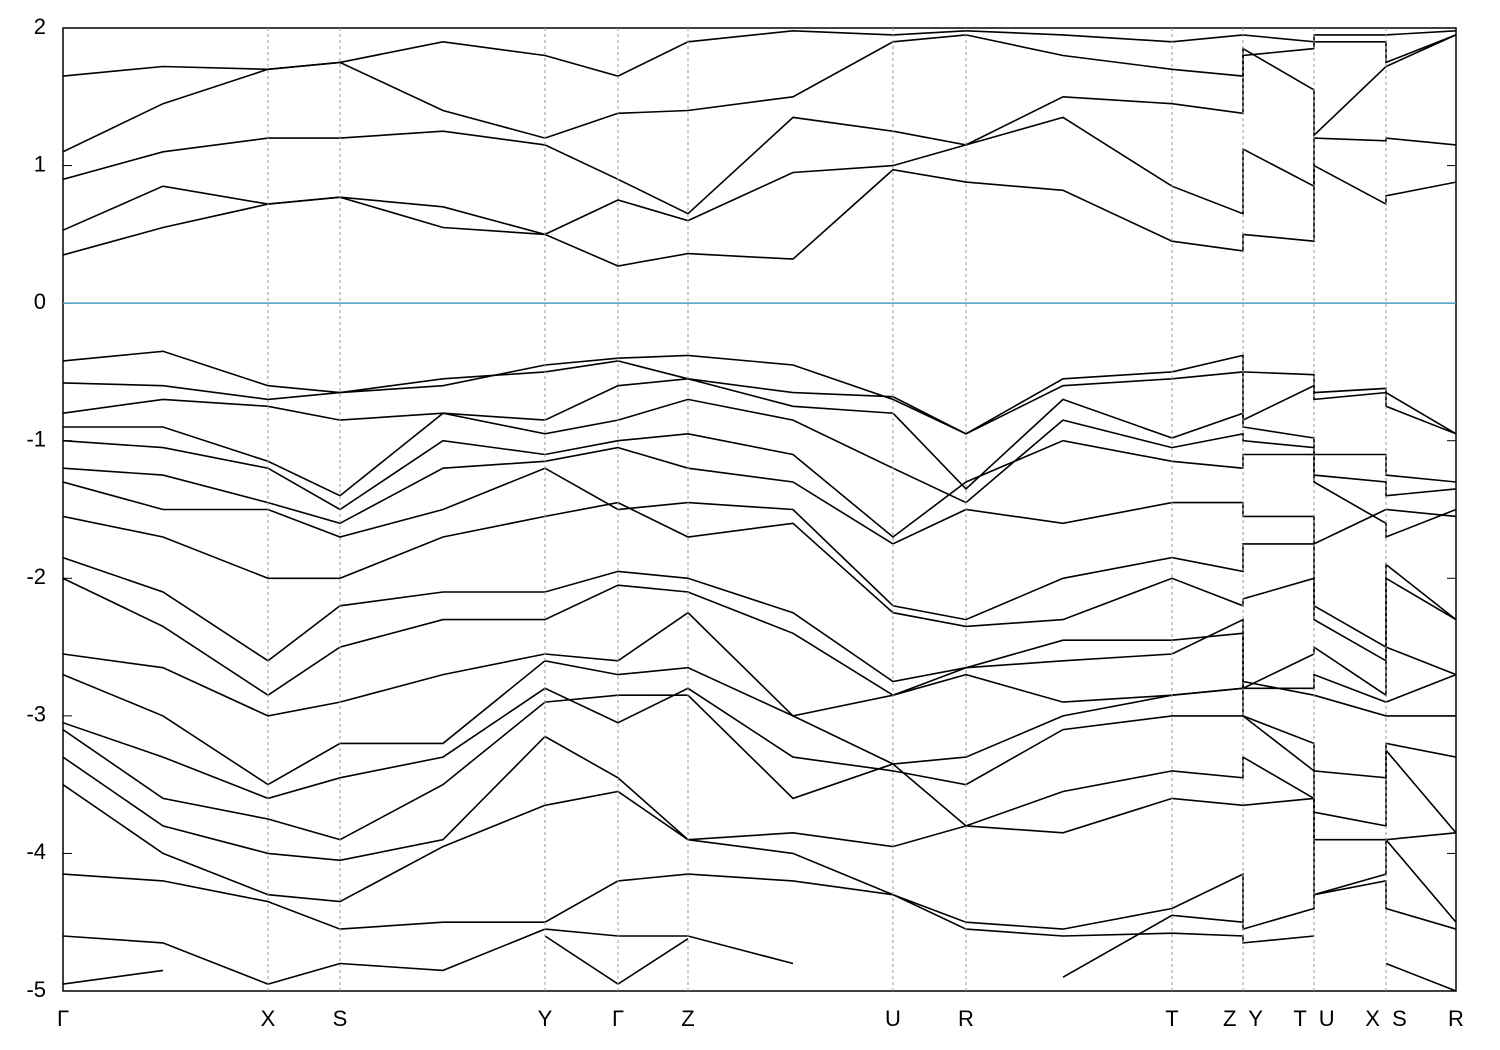 The height and width of the screenshot is (1050, 1500). Describe the element at coordinates (40, 26) in the screenshot. I see `y-tick-label: 2` at that location.